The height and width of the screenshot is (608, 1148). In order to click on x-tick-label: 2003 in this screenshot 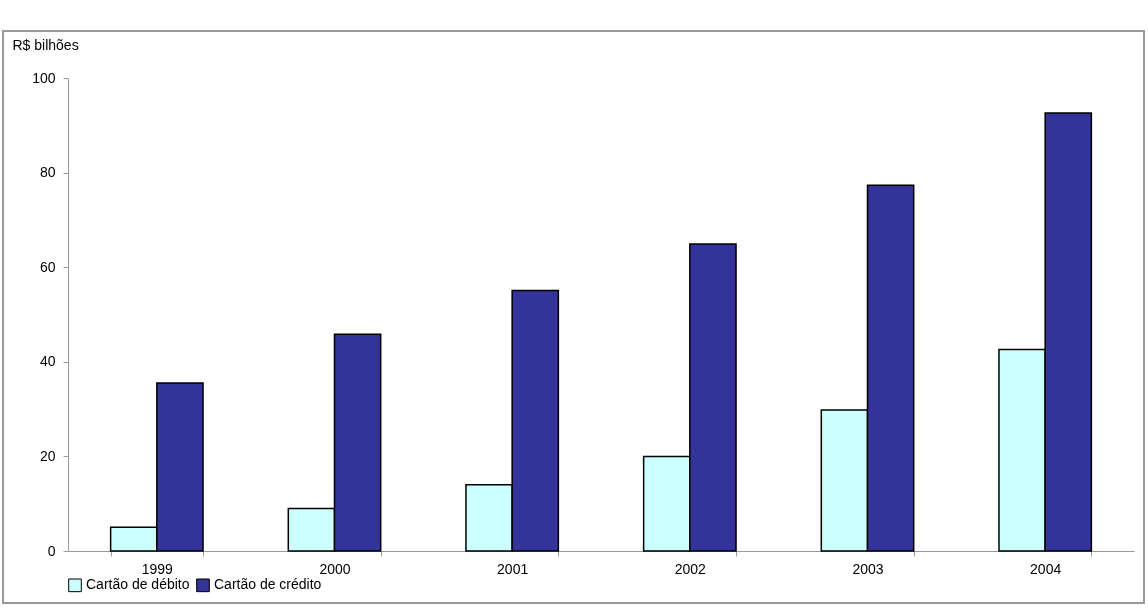, I will do `click(868, 568)`.